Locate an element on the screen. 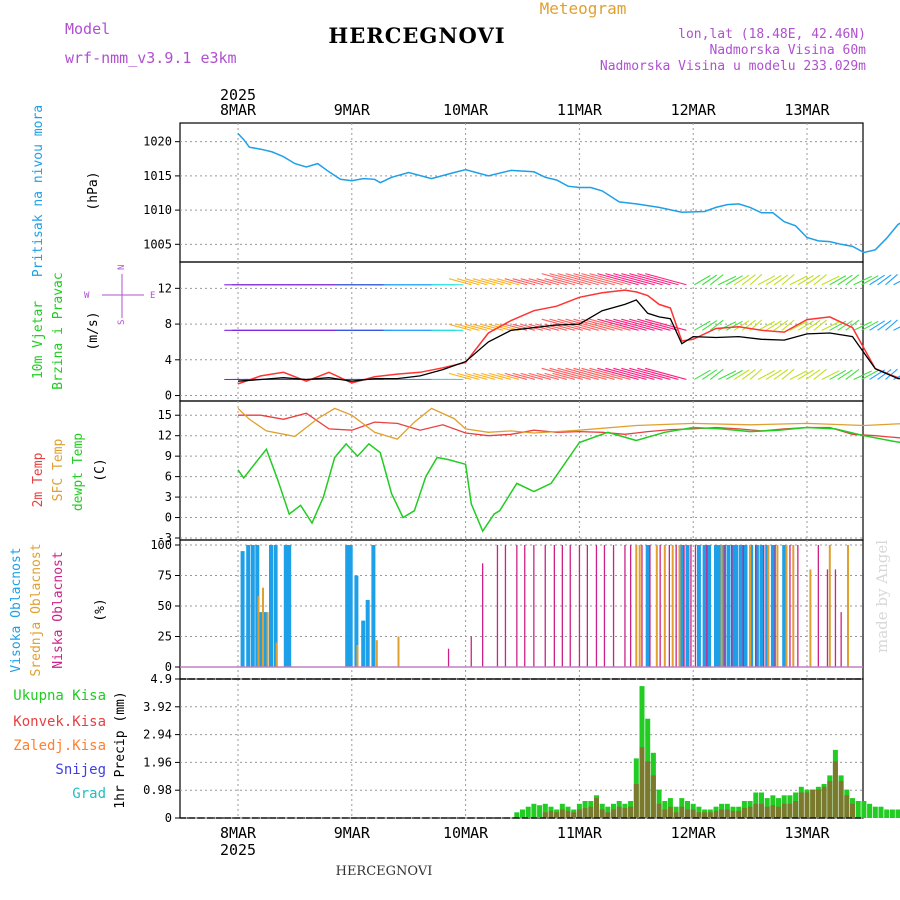 This screenshot has width=900, height=900. precip-ylabel: 1hr Precip (mm) is located at coordinates (120, 749).